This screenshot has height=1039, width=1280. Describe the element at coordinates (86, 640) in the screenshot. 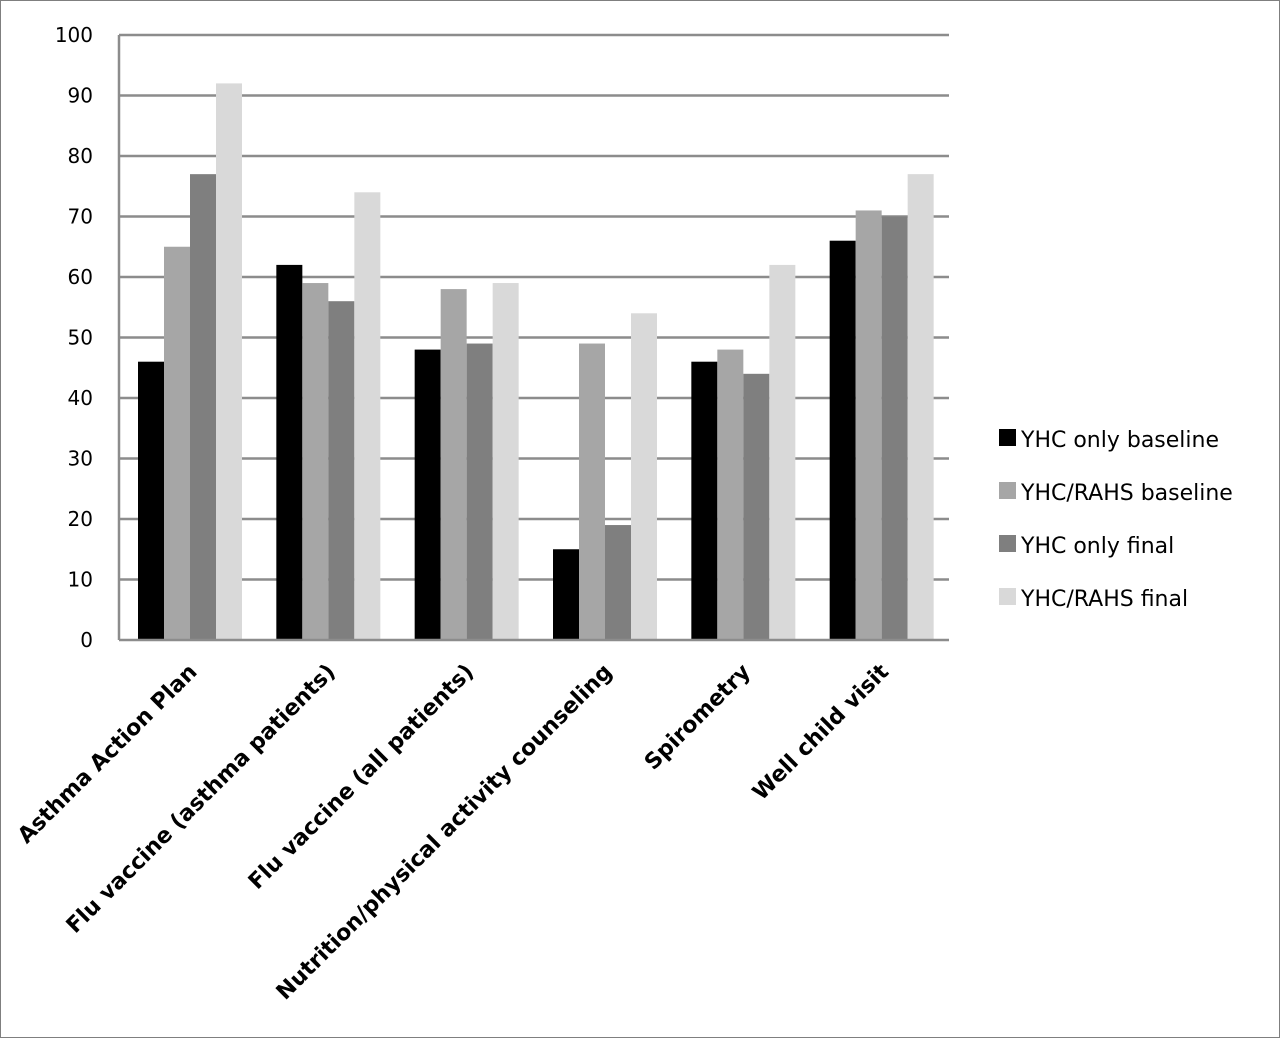

I see `y-tick-label: 0` at that location.